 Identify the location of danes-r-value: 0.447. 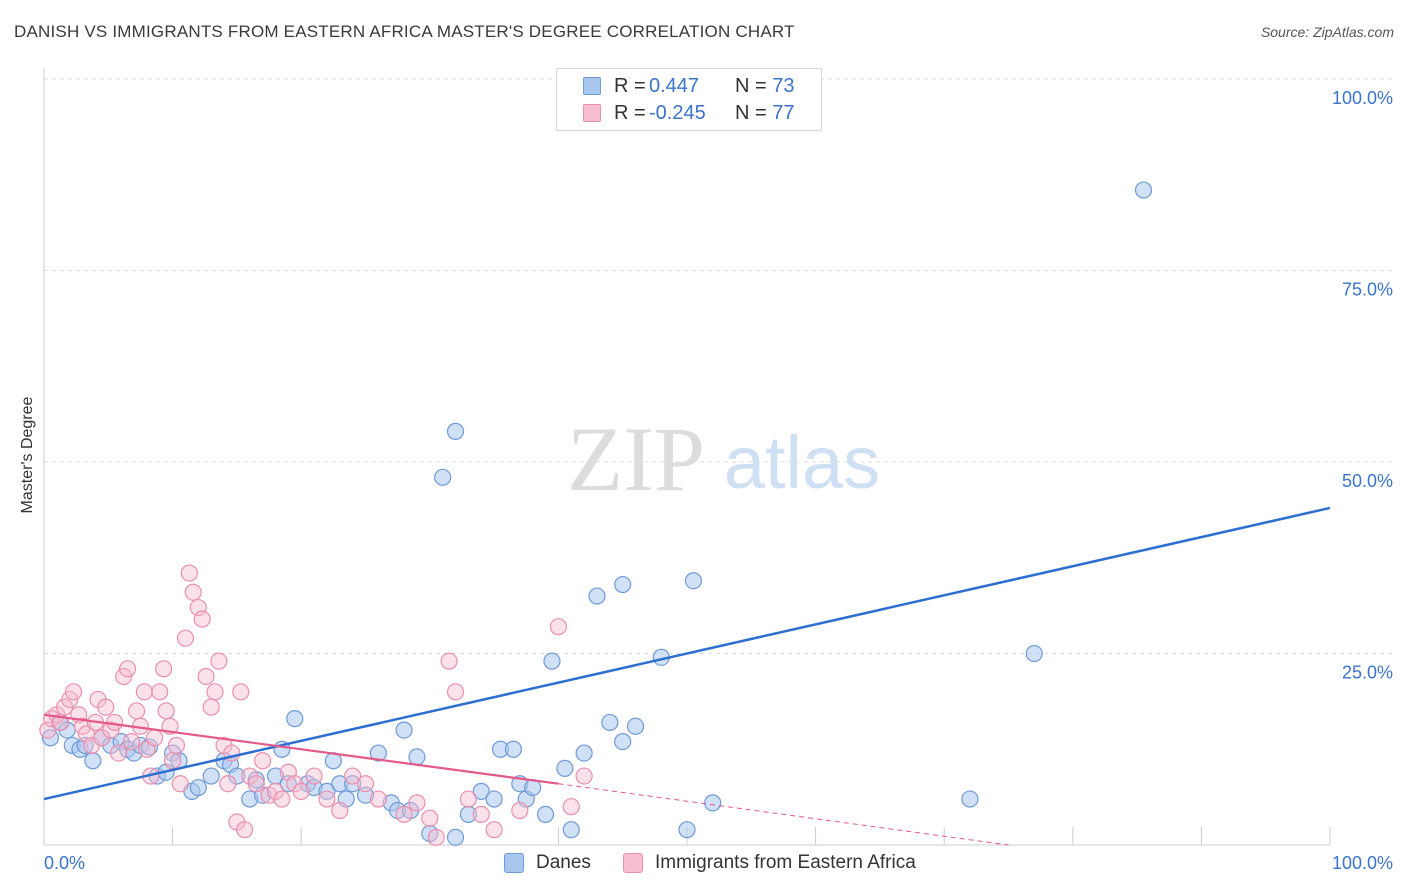
(674, 86).